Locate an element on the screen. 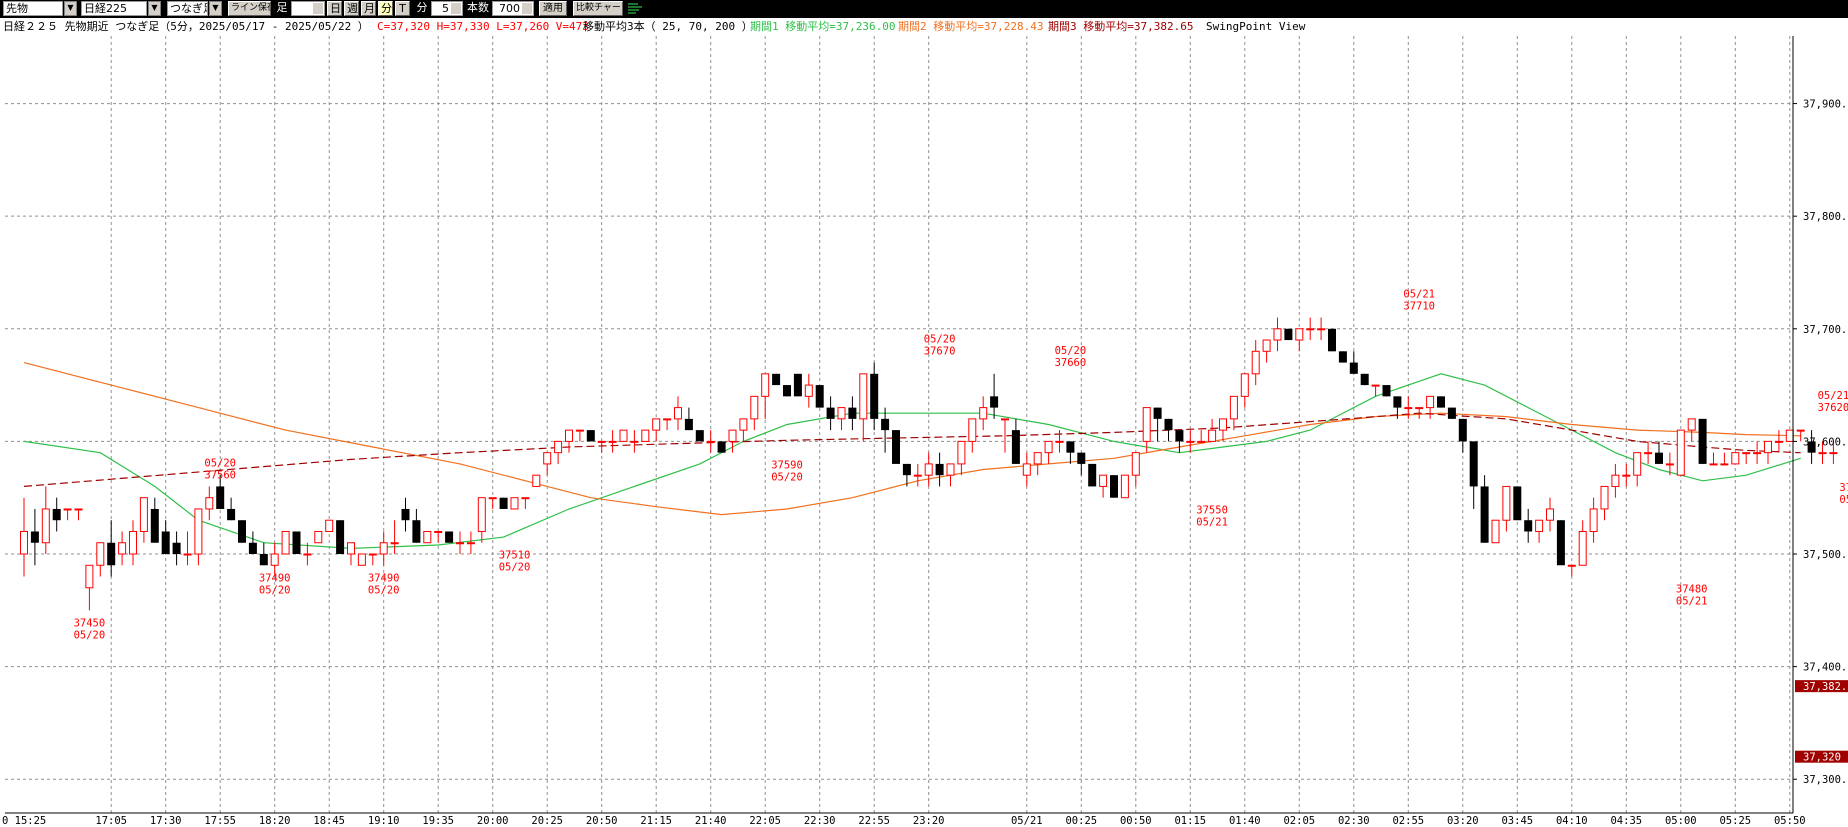  price-tag-label: 37,382. is located at coordinates (1825, 687).